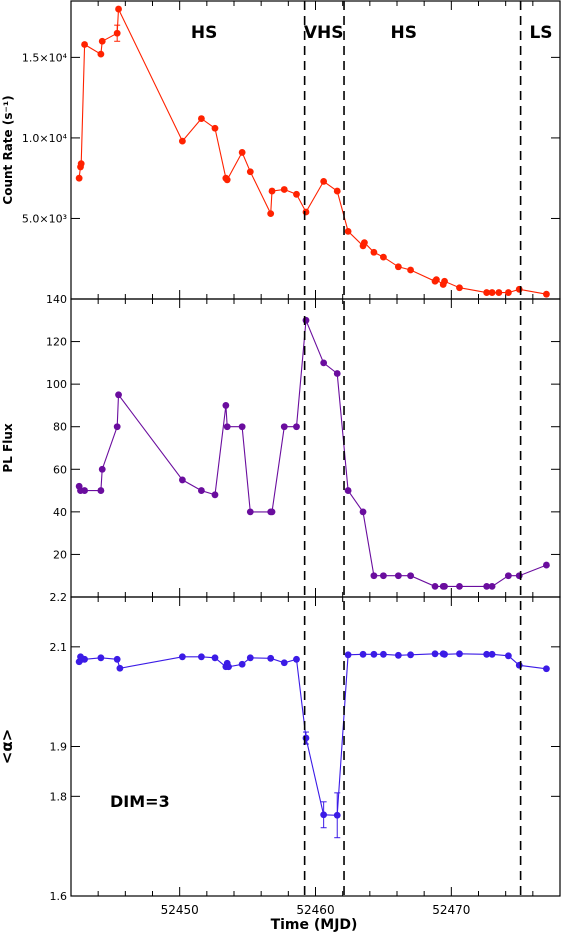 This screenshot has width=561, height=933. I want to click on state-labels: HS VHS HS LS, so click(372, 33).